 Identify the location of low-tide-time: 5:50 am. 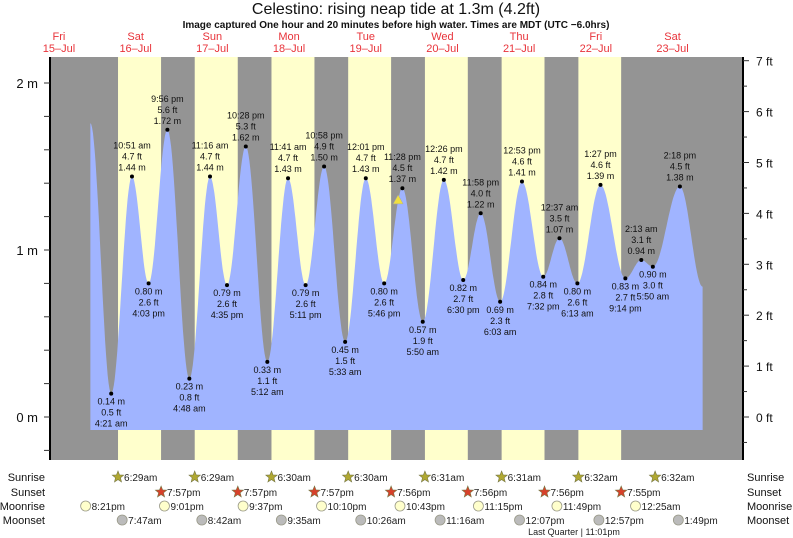
(422, 352).